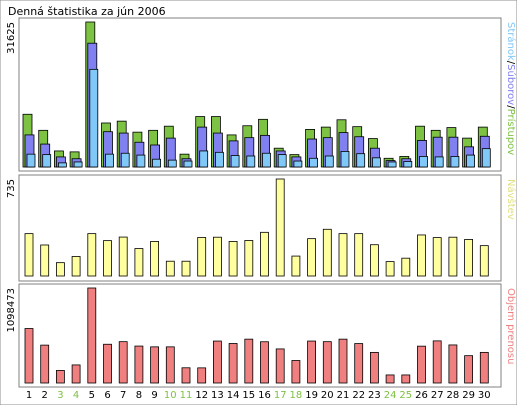 This screenshot has width=517, height=405. Describe the element at coordinates (453, 256) in the screenshot. I see `bar-Návštev-28` at that location.